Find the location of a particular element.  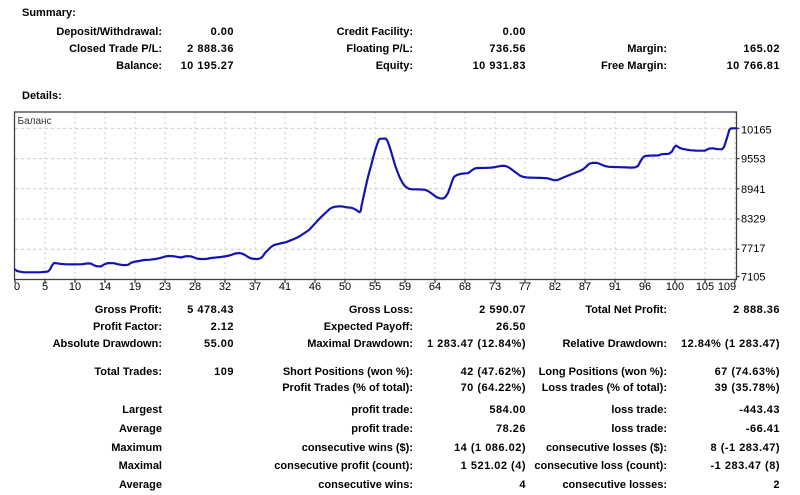

svg-text: 14 is located at coordinates (105, 287).